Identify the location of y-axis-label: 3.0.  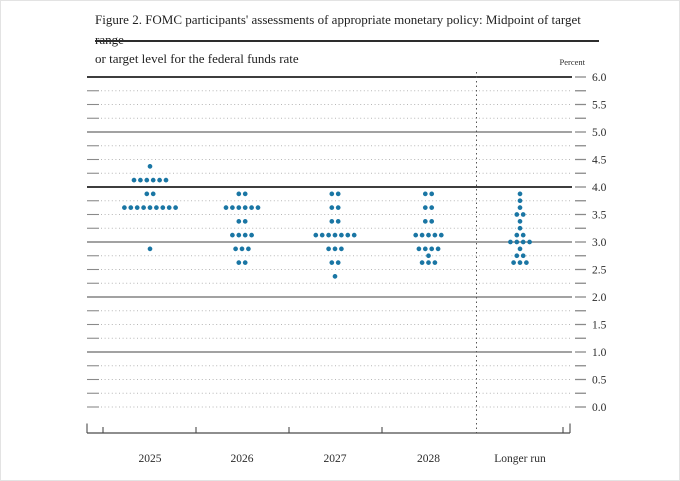
(599, 243).